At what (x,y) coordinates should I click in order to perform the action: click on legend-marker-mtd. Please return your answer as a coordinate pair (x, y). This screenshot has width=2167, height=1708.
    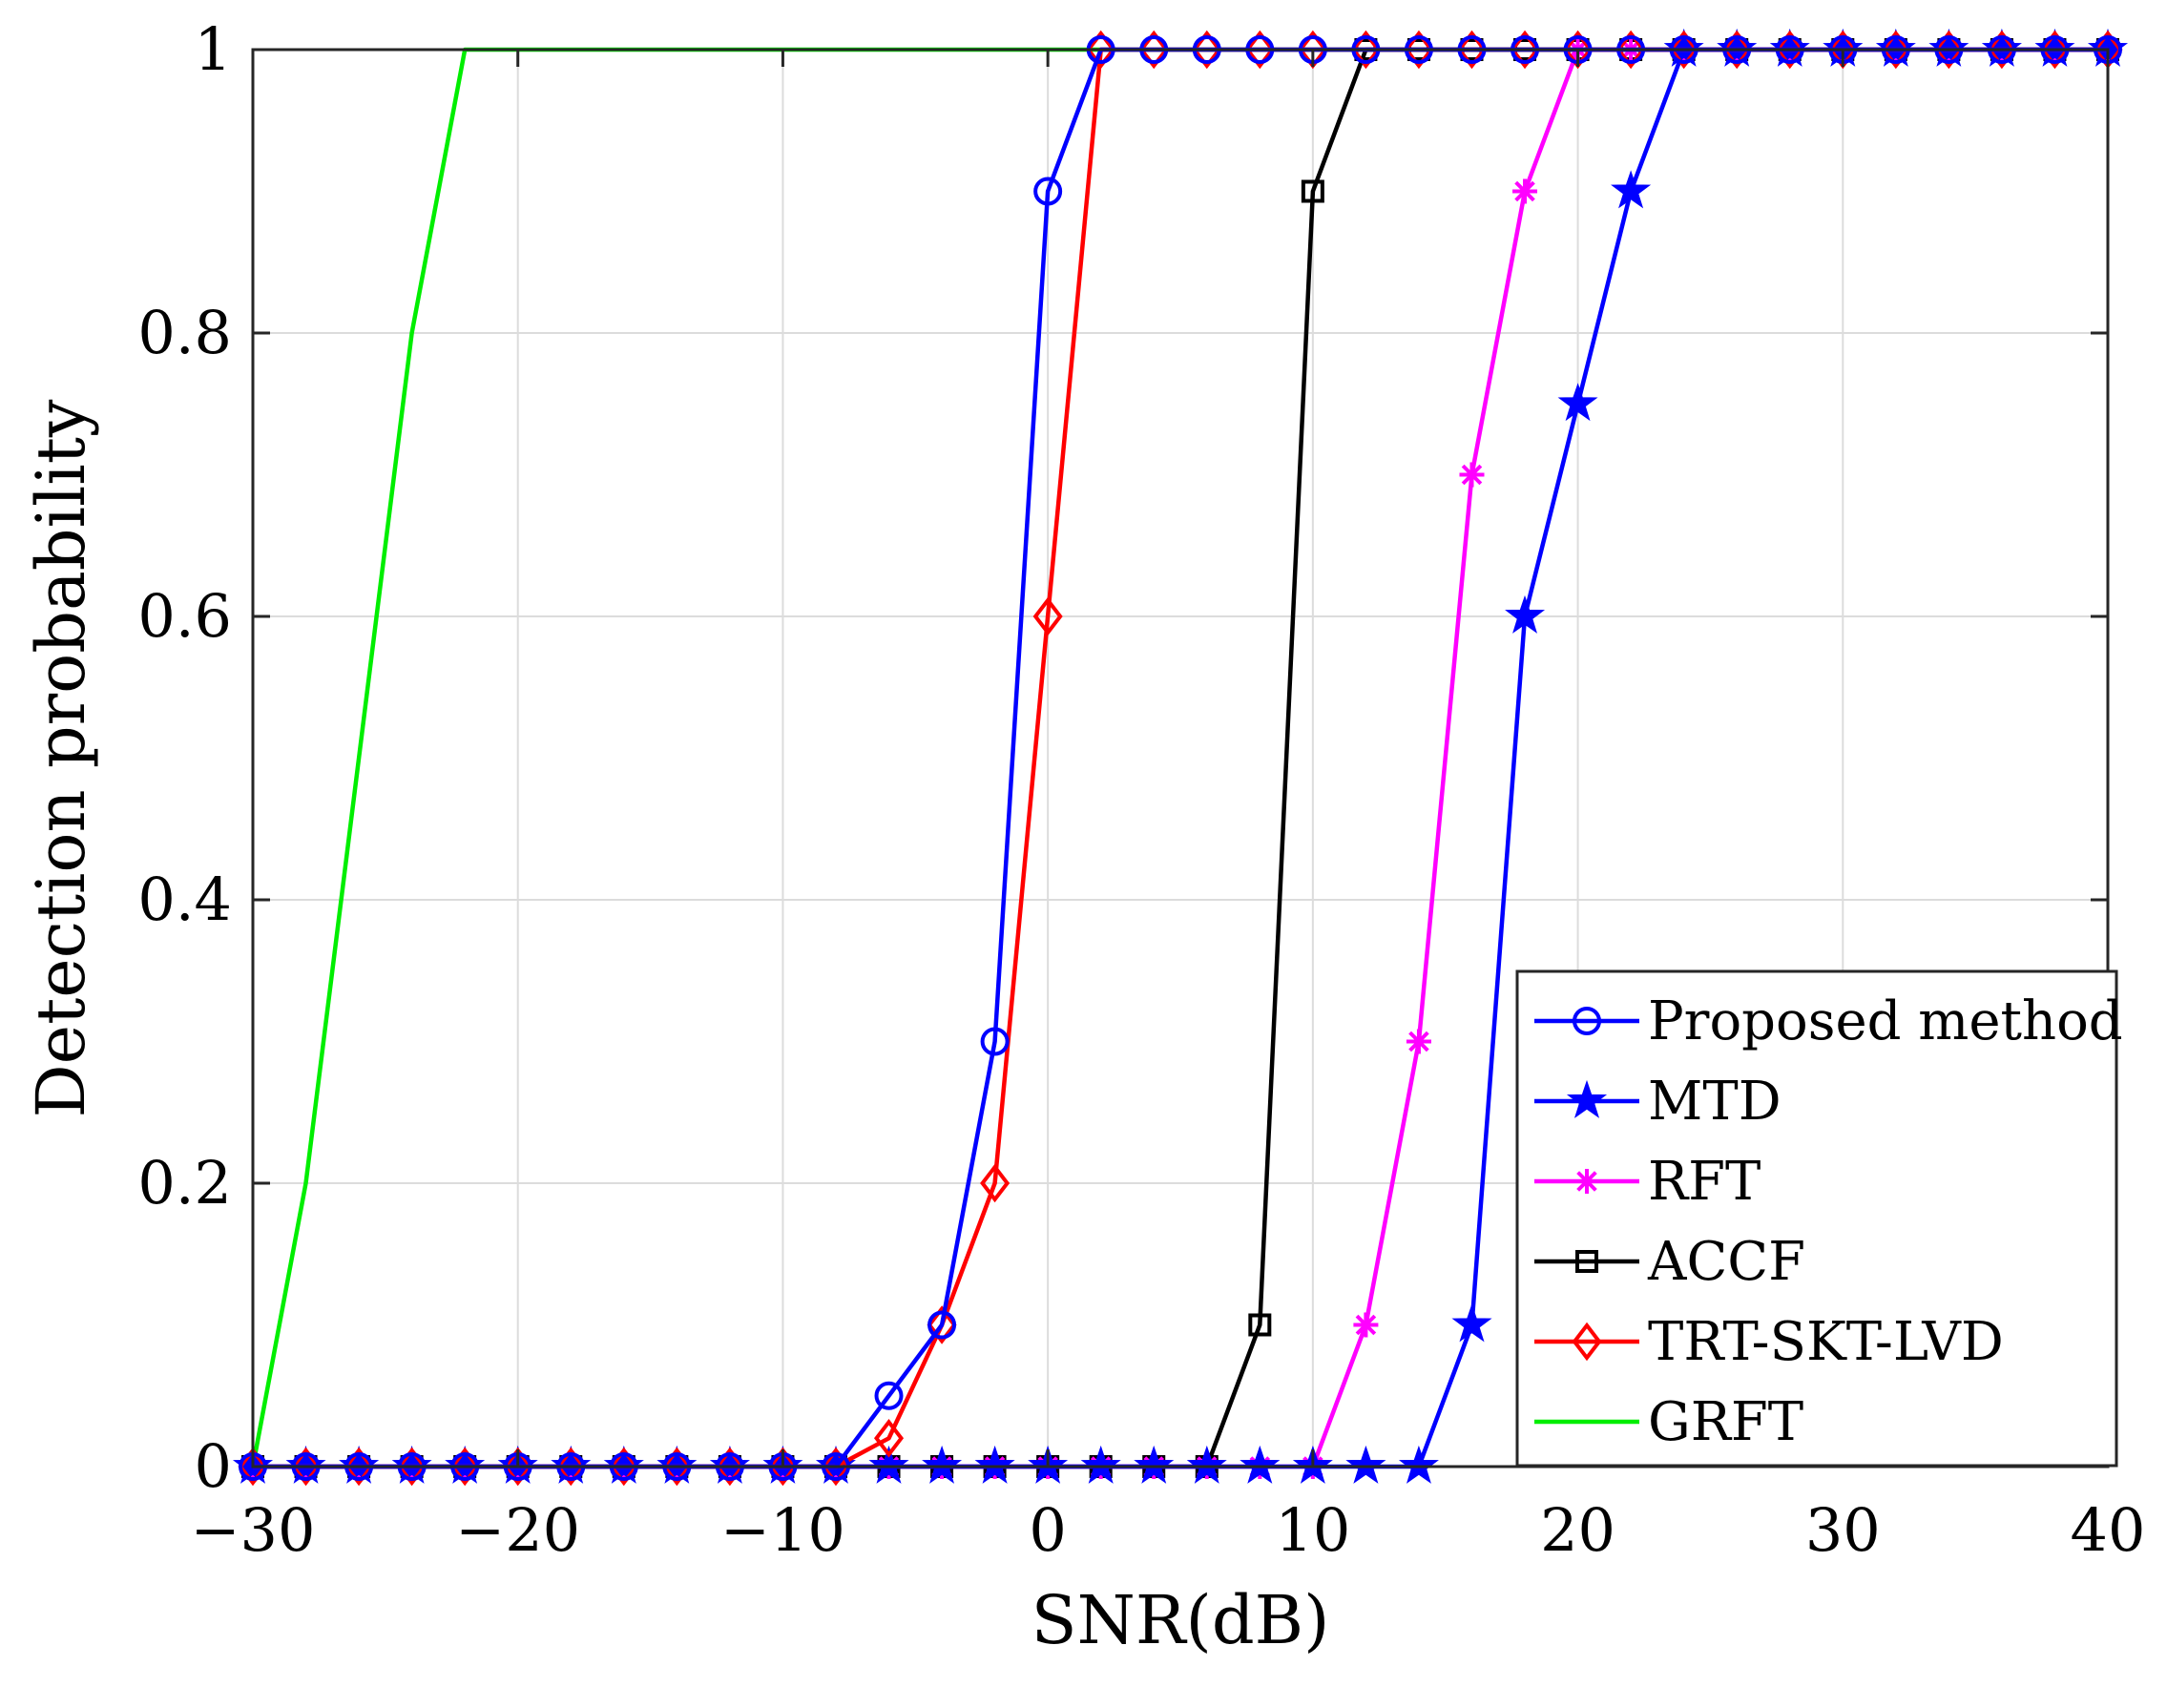
    Looking at the image, I should click on (1587, 1098).